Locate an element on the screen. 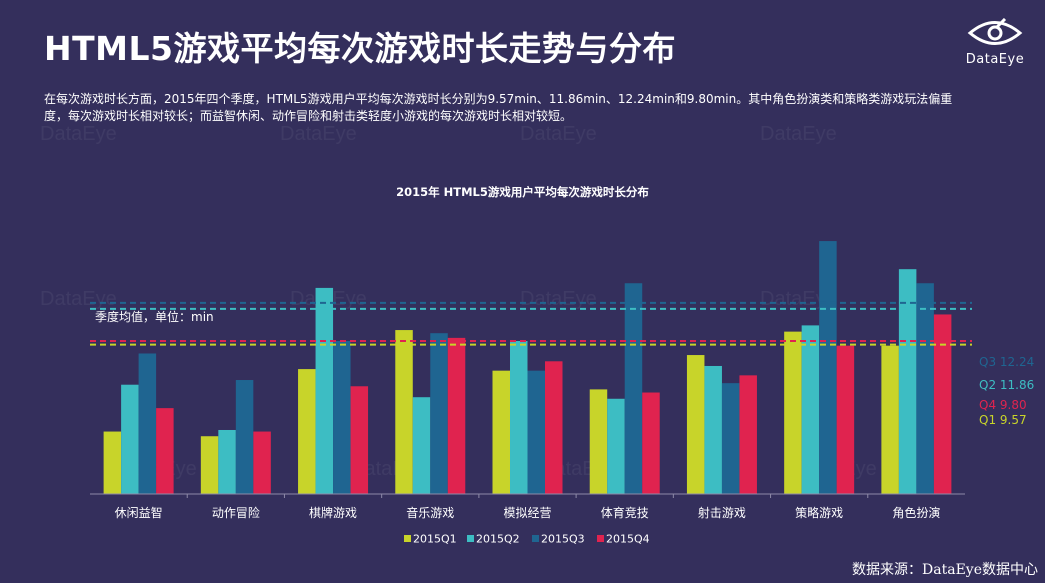 The width and height of the screenshot is (1045, 583). legend-label-2015q2: 2015Q2 is located at coordinates (498, 539).